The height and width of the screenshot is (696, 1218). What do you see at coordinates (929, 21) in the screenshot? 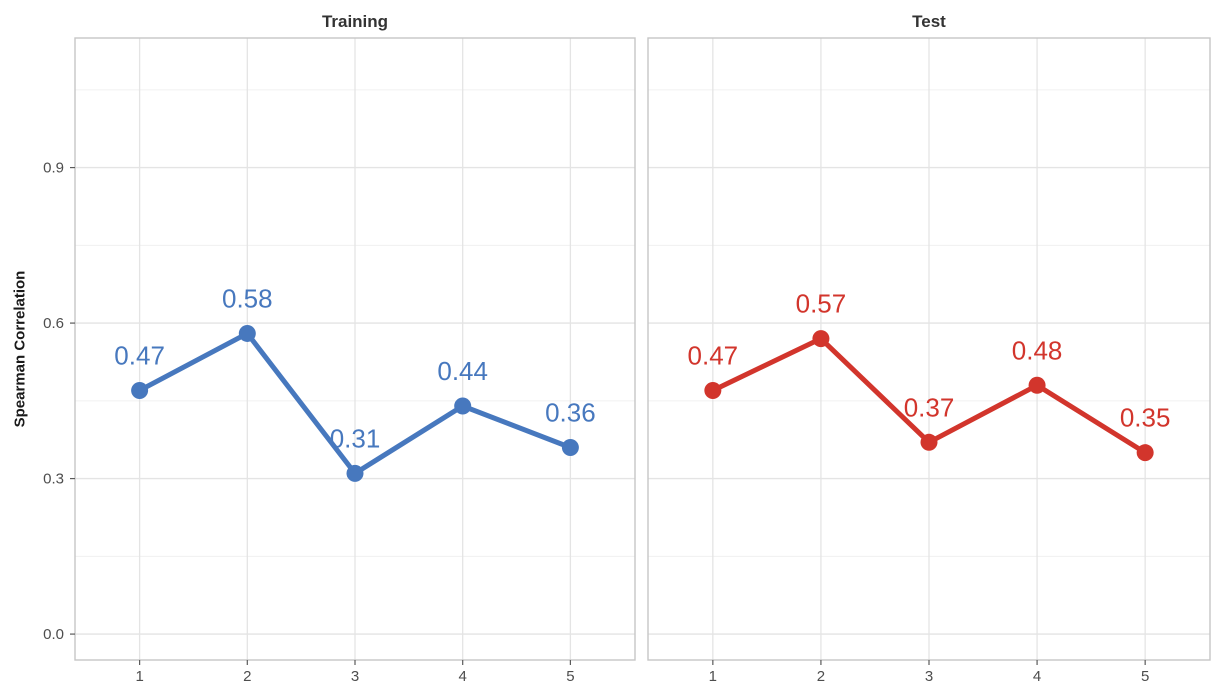
I see `facet-title-test: Test` at bounding box center [929, 21].